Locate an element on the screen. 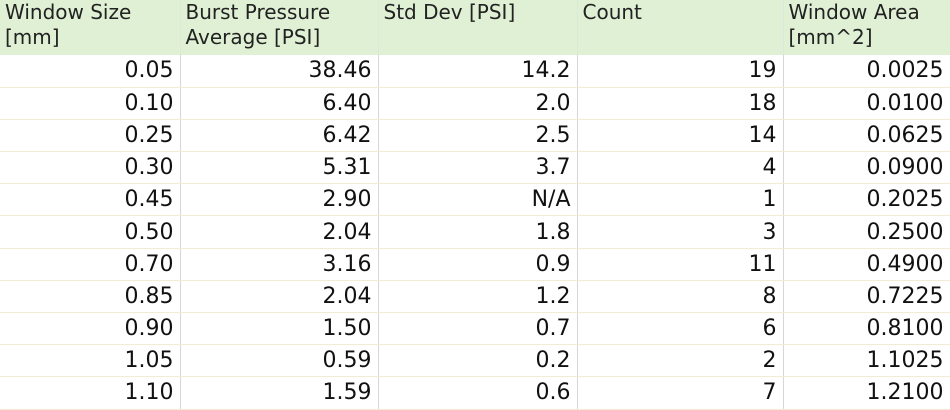 This screenshot has width=950, height=410. cell: 1.8 is located at coordinates (478, 232).